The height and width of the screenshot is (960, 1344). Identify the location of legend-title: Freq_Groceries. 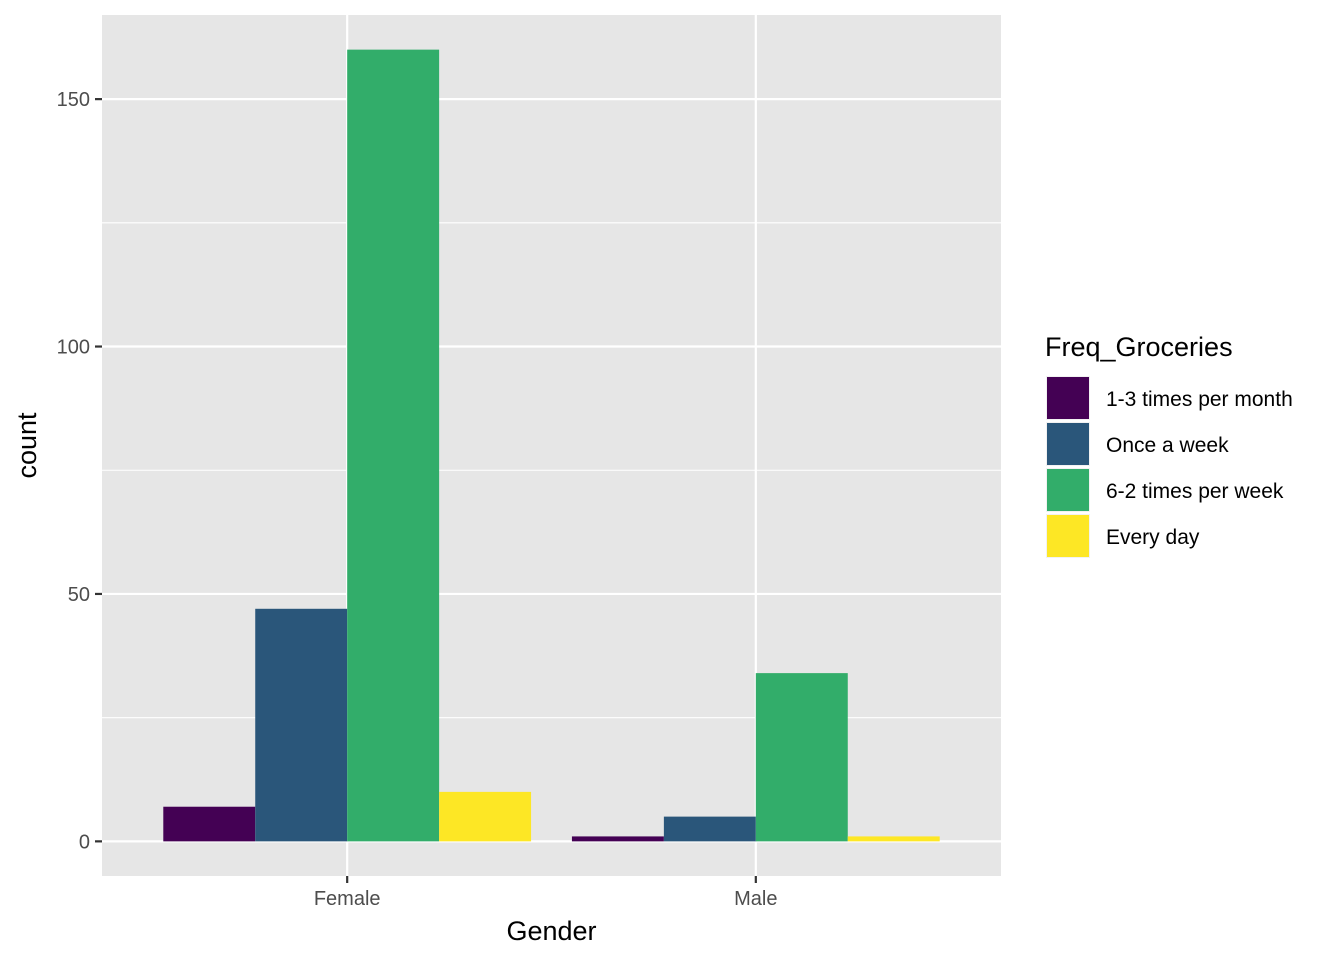
(1139, 347).